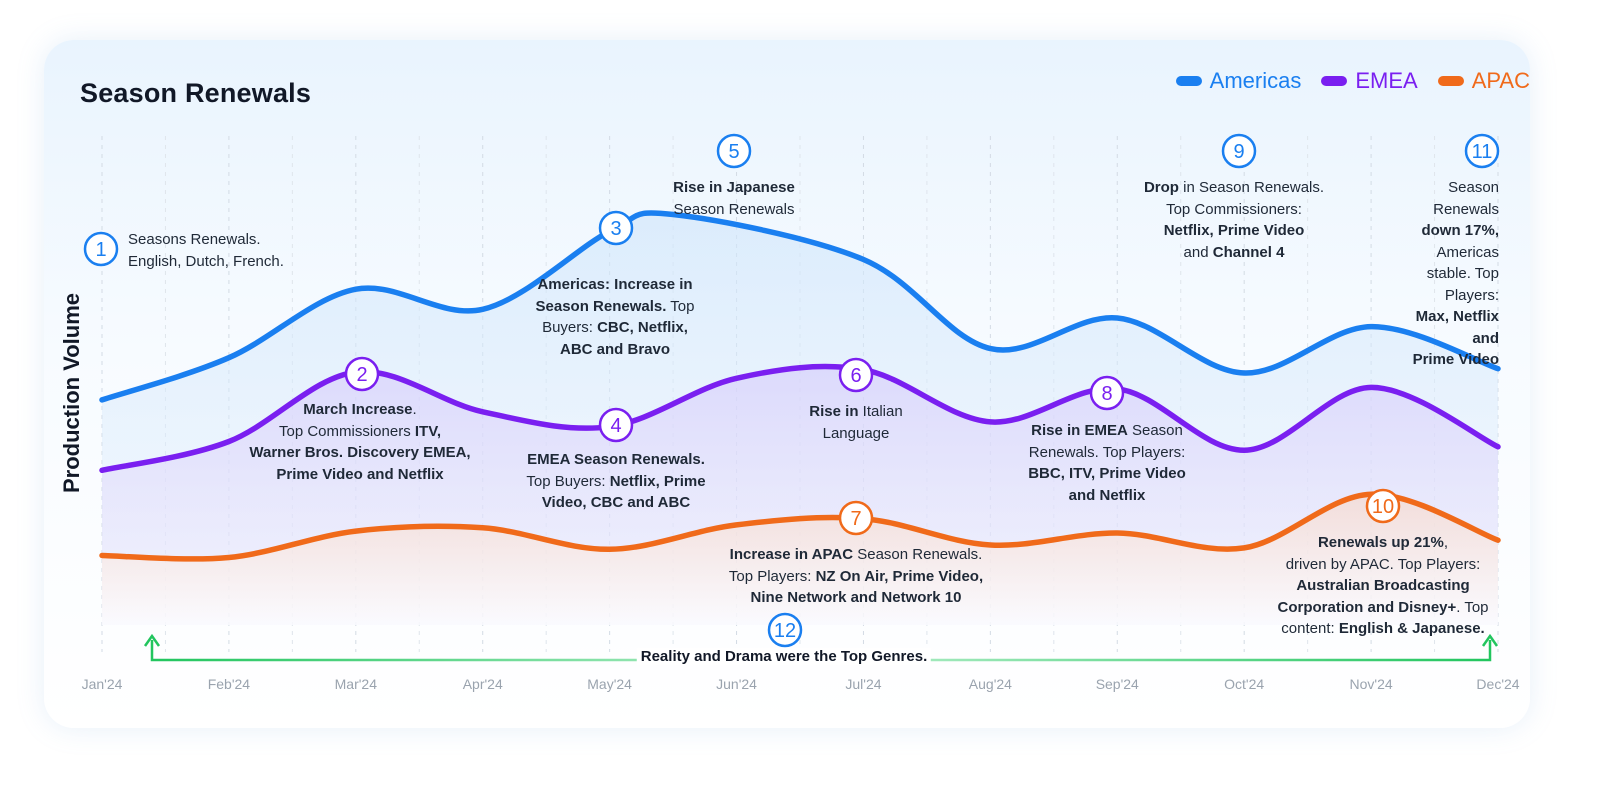 This screenshot has width=1600, height=788. I want to click on annotation-text-1: Seasons Renewals. English, Dutch, French., so click(206, 250).